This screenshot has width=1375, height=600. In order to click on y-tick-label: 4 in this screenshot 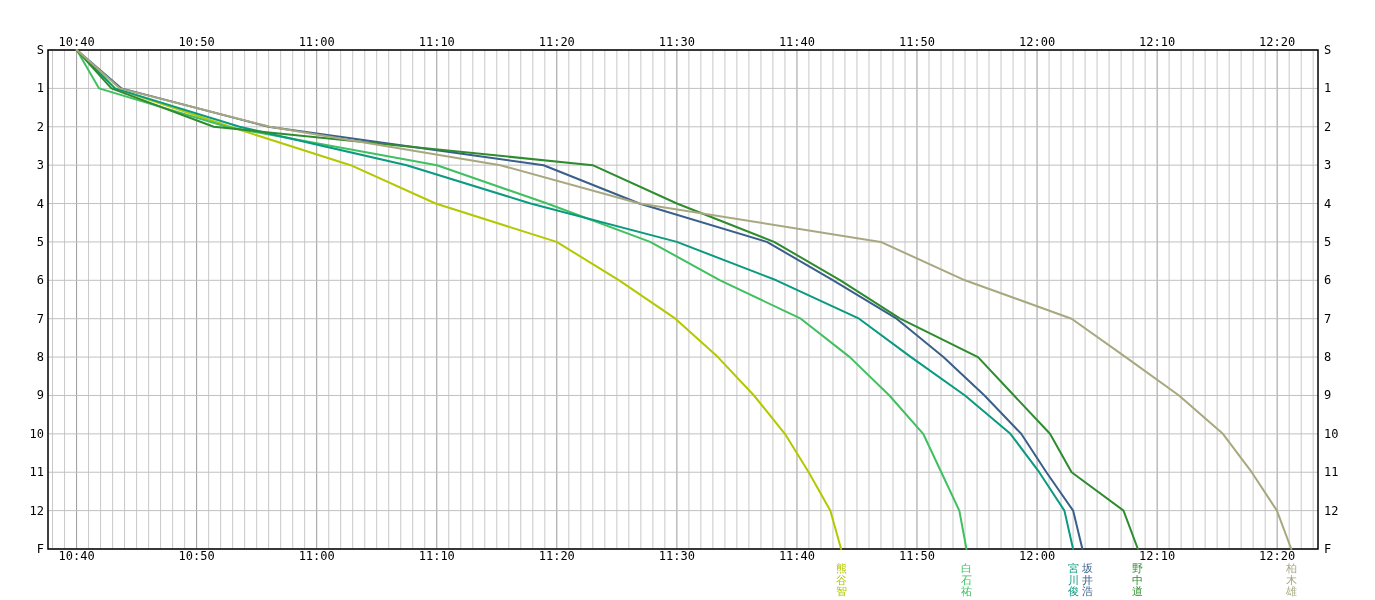, I will do `click(40, 203)`.